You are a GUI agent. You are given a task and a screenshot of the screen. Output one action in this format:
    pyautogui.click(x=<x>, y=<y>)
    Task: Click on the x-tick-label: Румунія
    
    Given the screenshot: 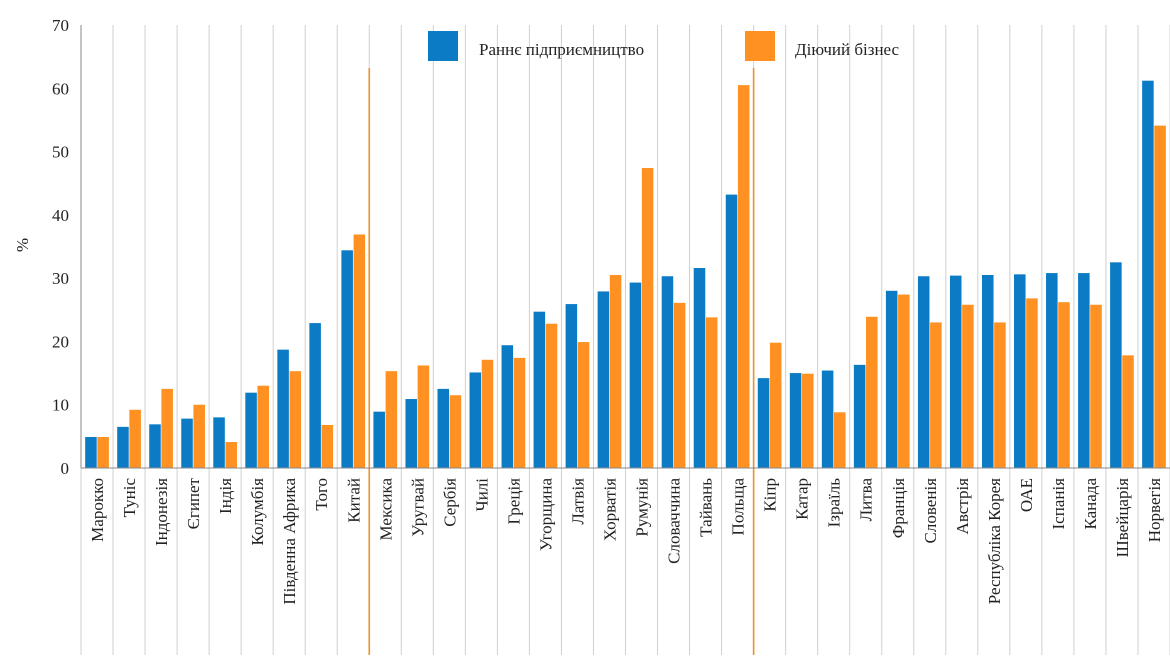 What is the action you would take?
    pyautogui.click(x=642, y=507)
    